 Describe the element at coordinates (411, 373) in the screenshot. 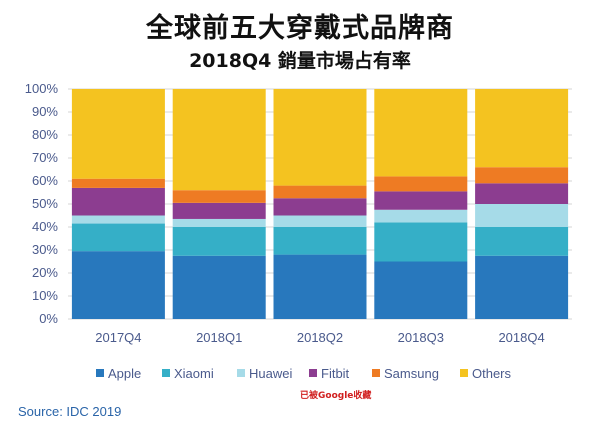

I see `legend-label: Samsung` at that location.